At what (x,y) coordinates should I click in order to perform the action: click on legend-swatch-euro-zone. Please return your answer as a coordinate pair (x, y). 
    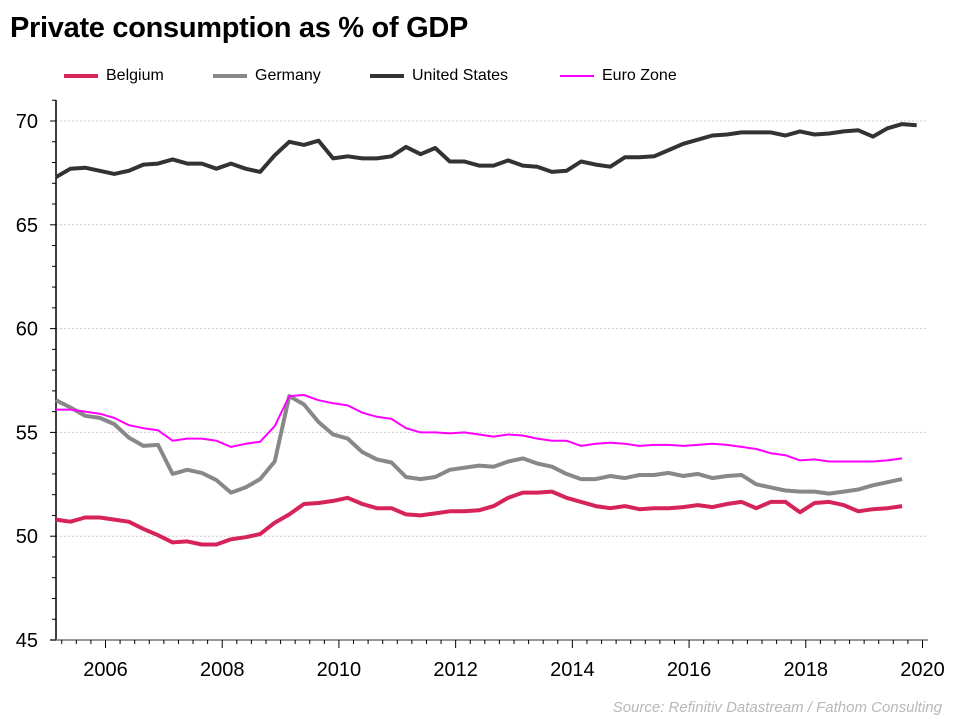
    Looking at the image, I should click on (577, 76).